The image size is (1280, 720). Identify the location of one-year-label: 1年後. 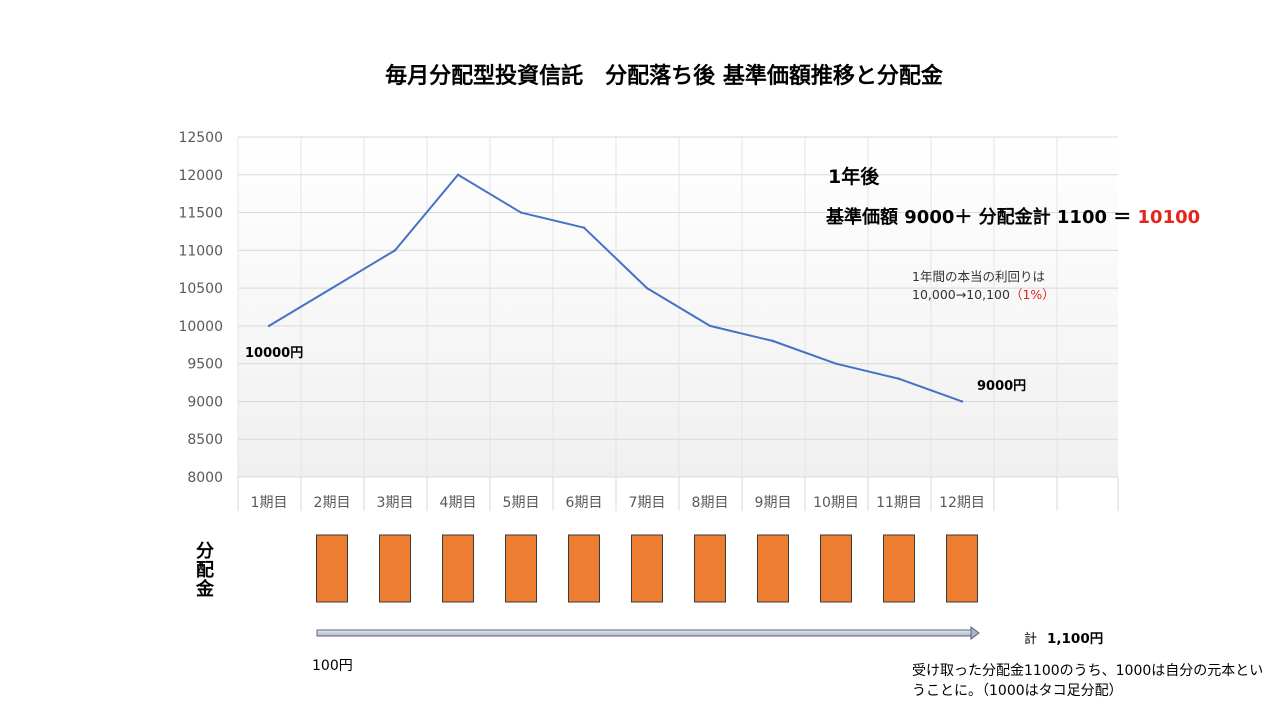
(854, 177).